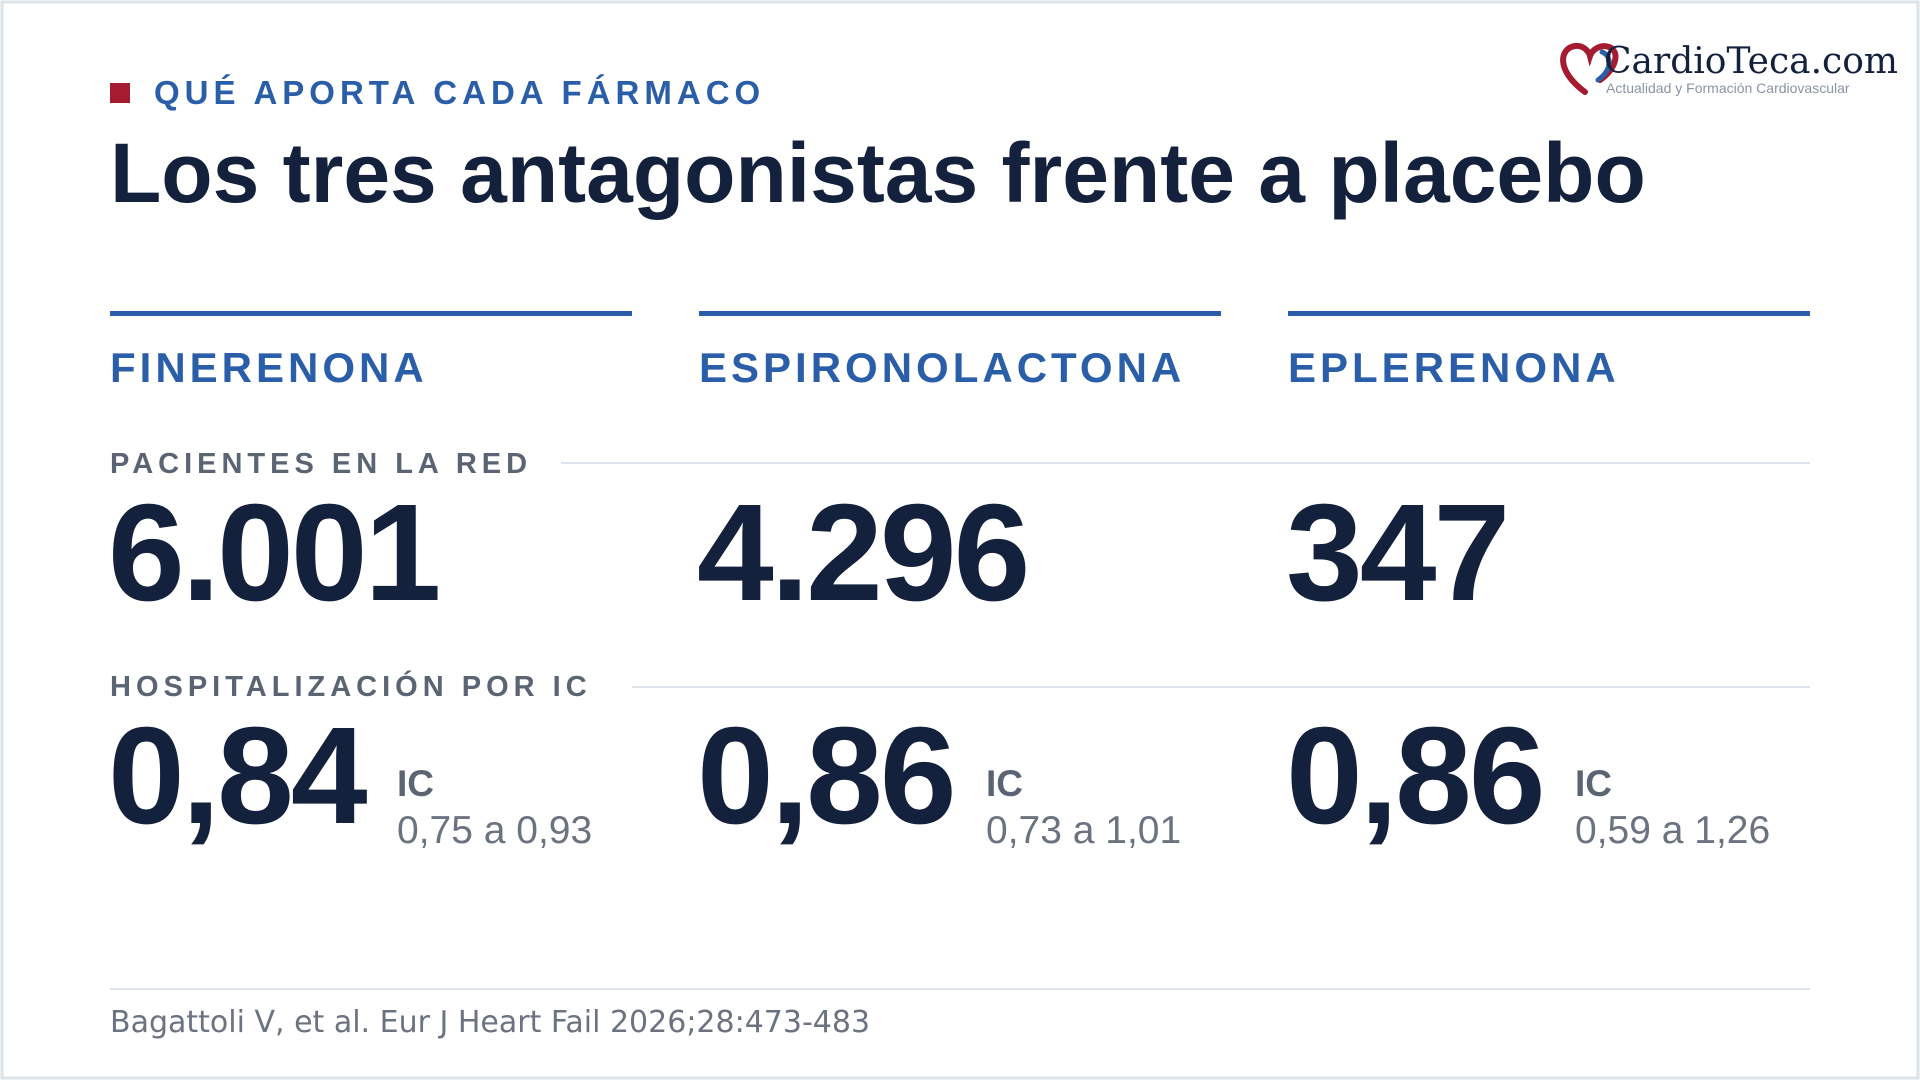 This screenshot has width=1920, height=1080. Describe the element at coordinates (351, 686) in the screenshot. I see `section-label: HOSPITALIZACIÓN POR IC` at that location.